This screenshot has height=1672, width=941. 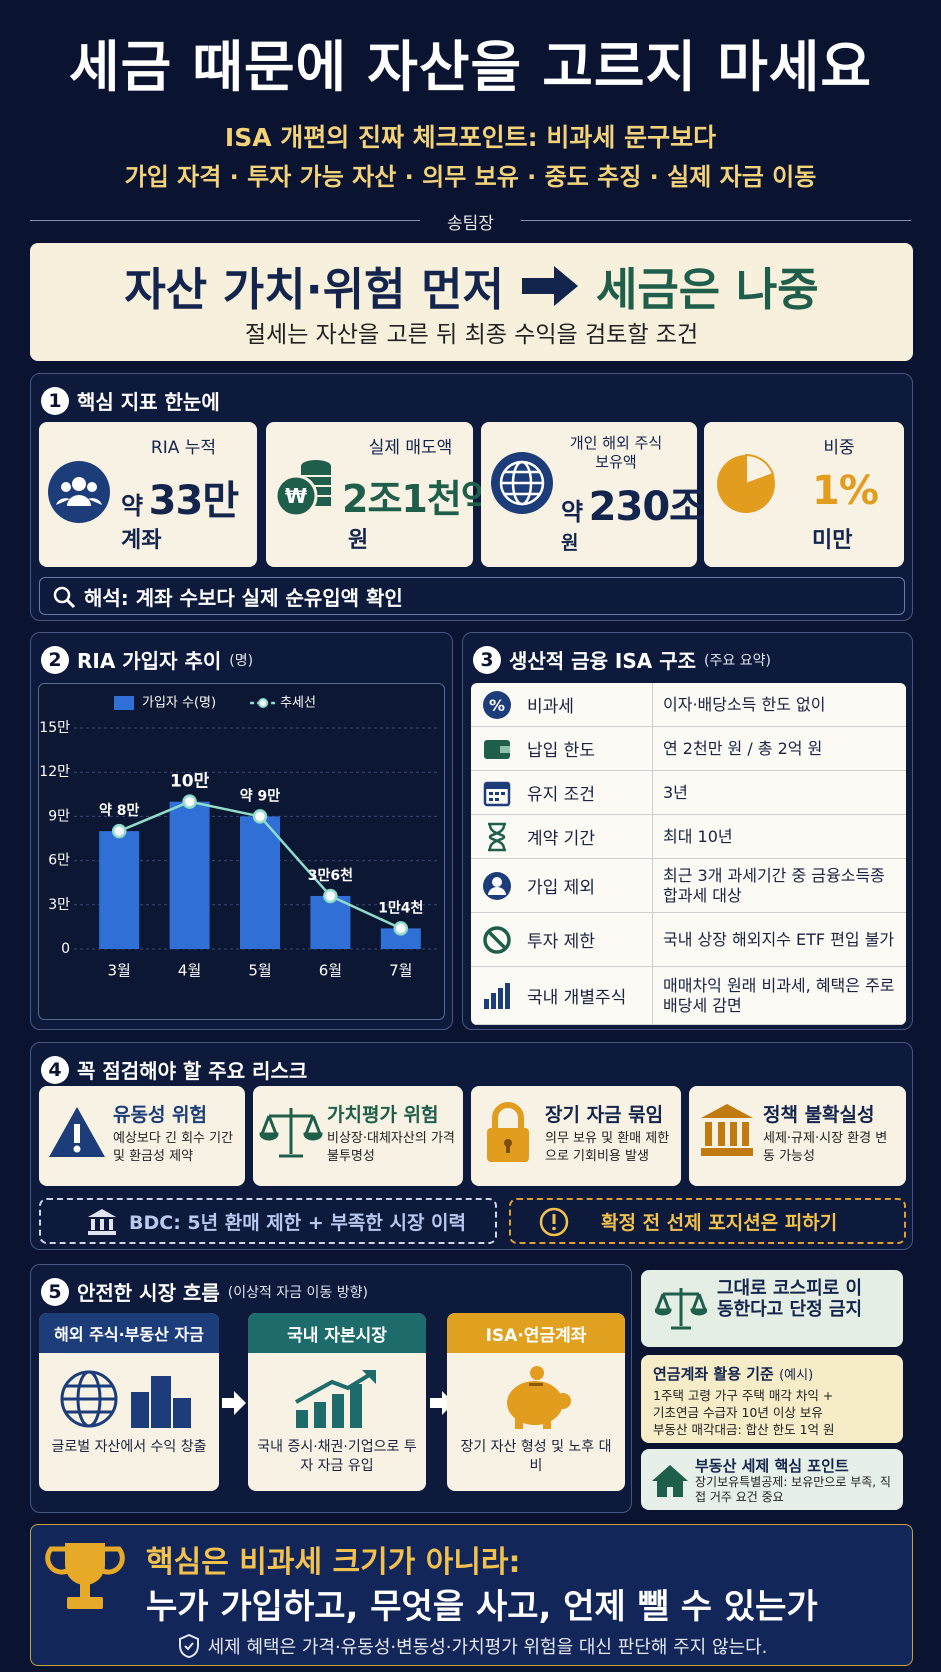 What do you see at coordinates (54, 772) in the screenshot?
I see `y-tick-label: 12만` at bounding box center [54, 772].